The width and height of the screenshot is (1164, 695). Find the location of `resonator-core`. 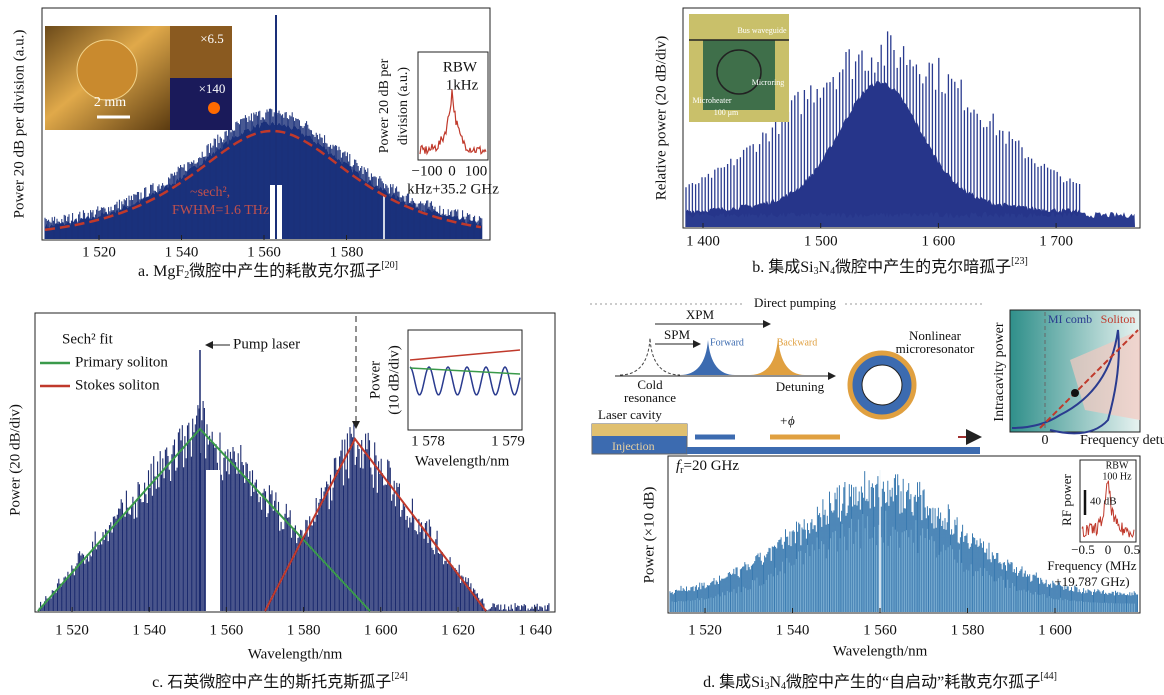

resonator-core is located at coordinates (882, 385).